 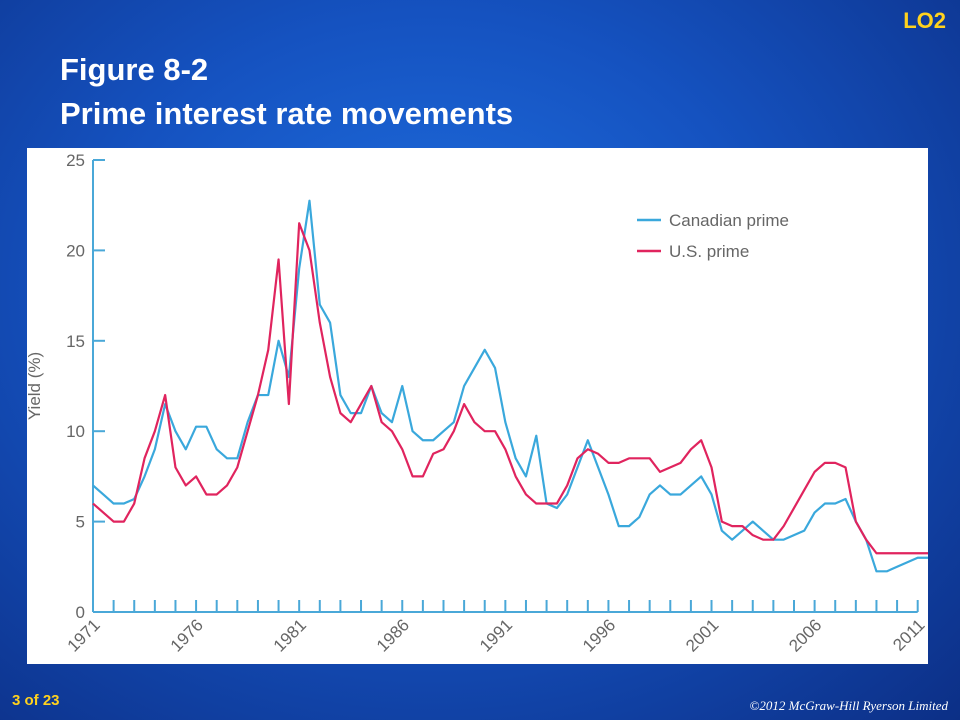 What do you see at coordinates (924, 20) in the screenshot?
I see `lo-tag: LO2` at bounding box center [924, 20].